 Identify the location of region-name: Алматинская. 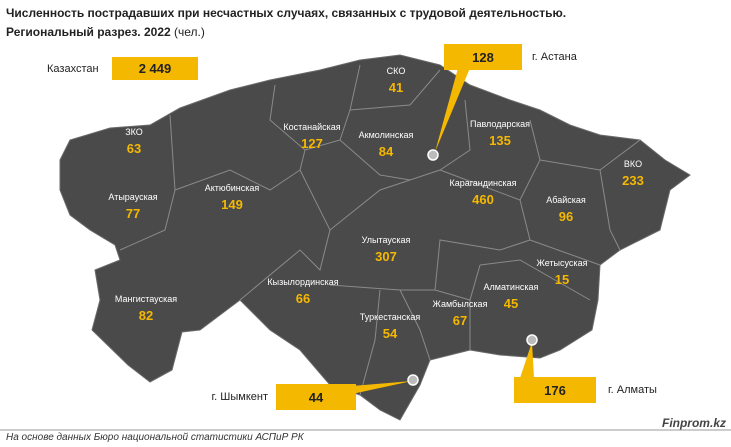
(511, 287).